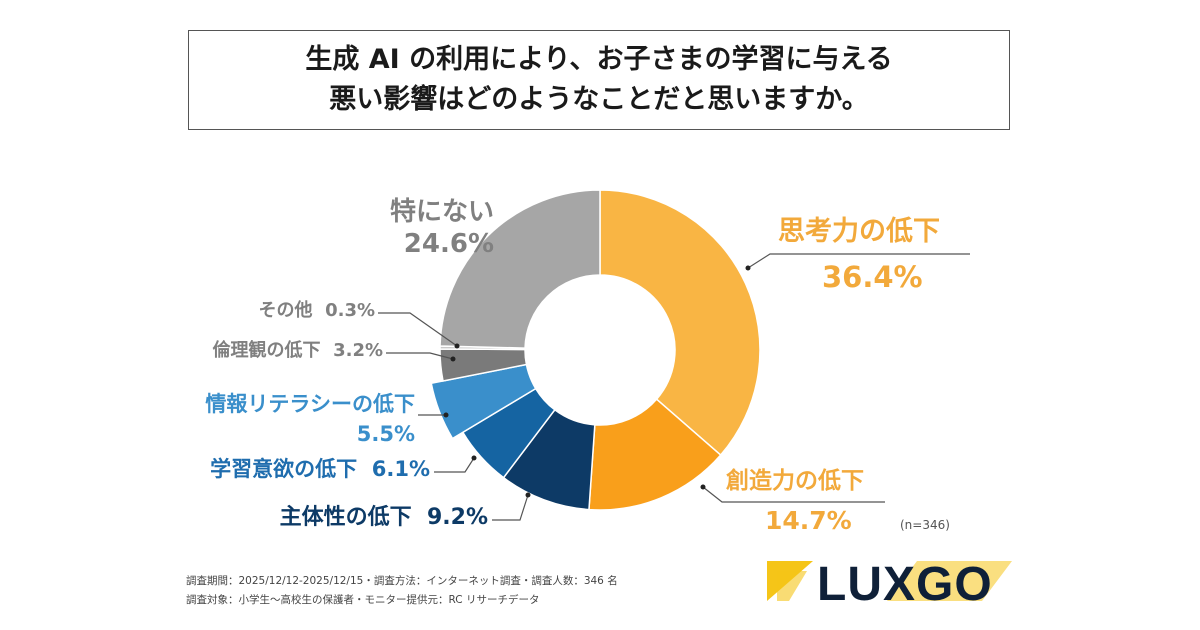  What do you see at coordinates (418, 329) in the screenshot?
I see `leader-line-other` at bounding box center [418, 329].